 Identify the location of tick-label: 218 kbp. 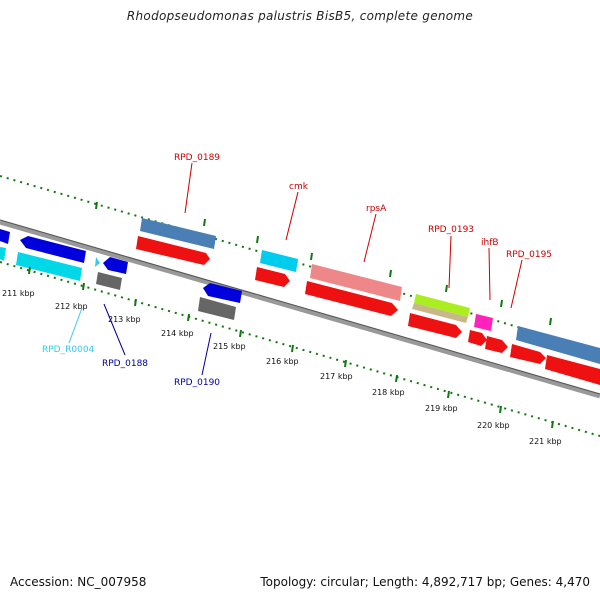
(388, 392).